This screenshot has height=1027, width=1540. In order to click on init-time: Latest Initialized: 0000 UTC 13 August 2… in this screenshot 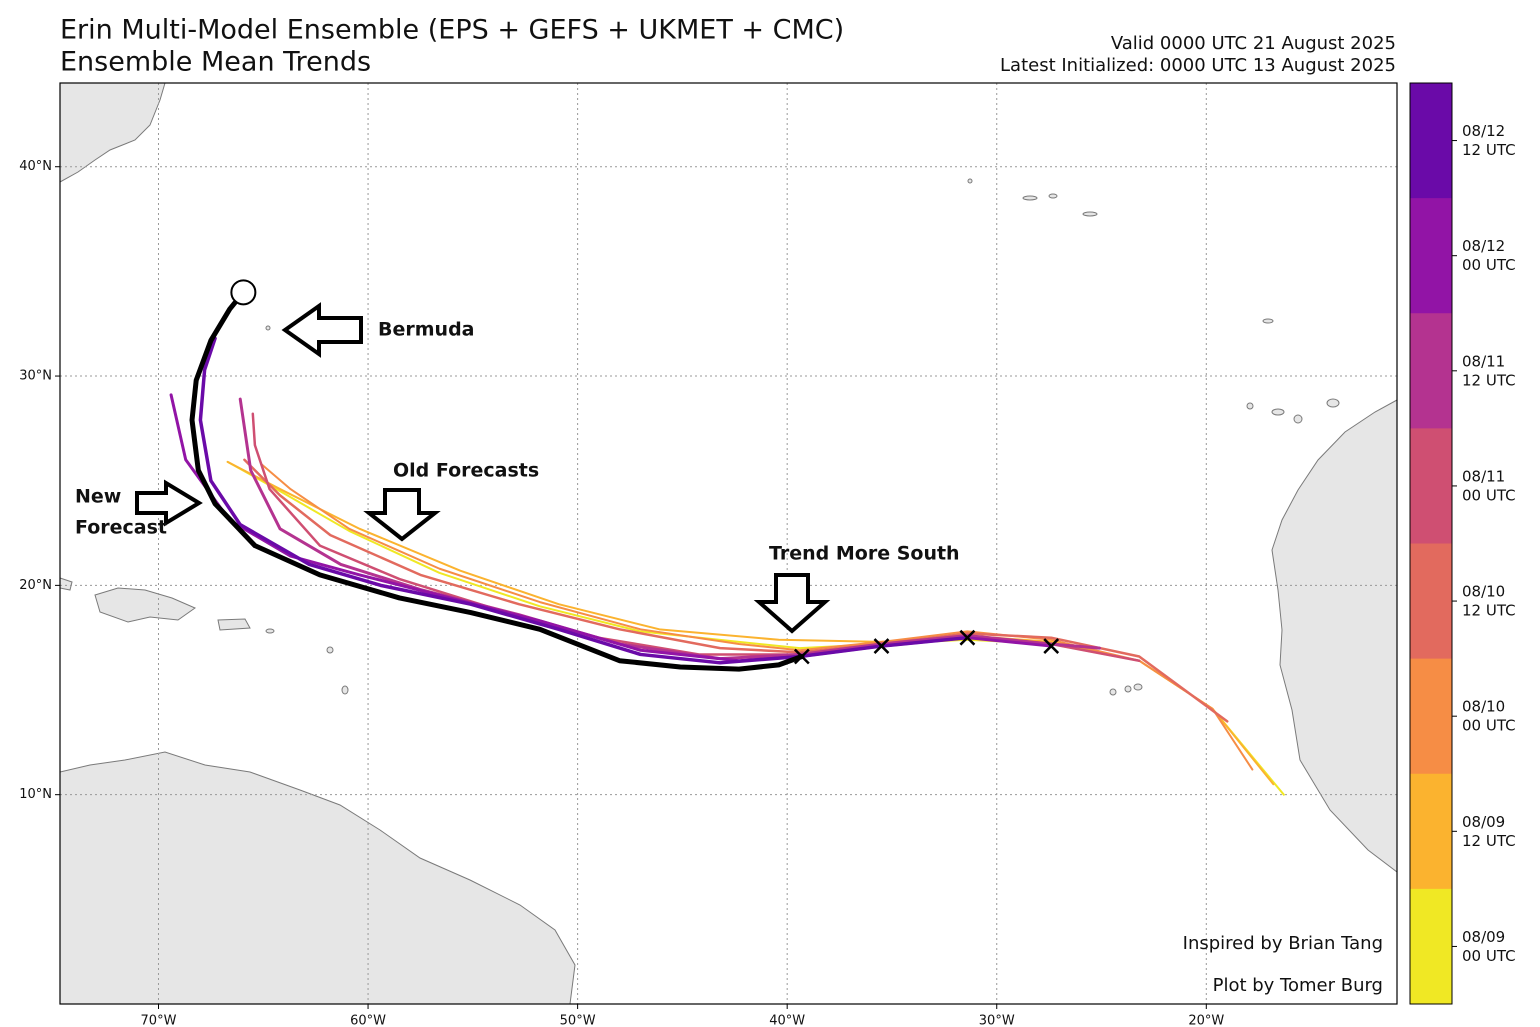, I will do `click(1198, 65)`.